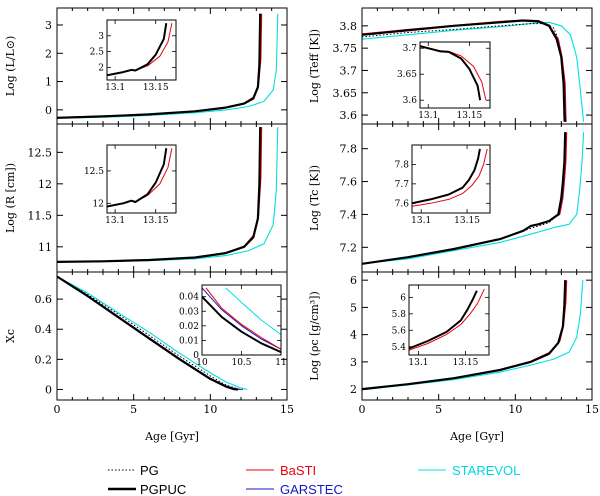 The width and height of the screenshot is (600, 496). What do you see at coordinates (298, 470) in the screenshot?
I see `legend-label-basti: BaSTI` at bounding box center [298, 470].